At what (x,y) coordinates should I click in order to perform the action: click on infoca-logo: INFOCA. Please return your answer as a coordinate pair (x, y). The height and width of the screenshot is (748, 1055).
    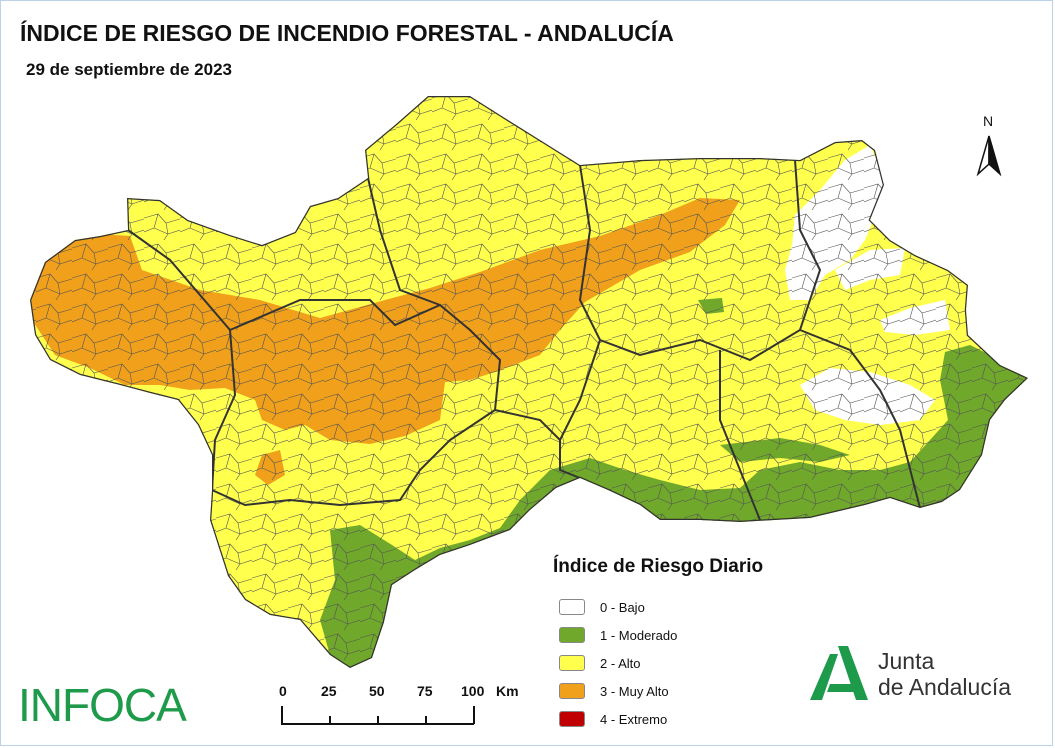
    Looking at the image, I should click on (102, 705).